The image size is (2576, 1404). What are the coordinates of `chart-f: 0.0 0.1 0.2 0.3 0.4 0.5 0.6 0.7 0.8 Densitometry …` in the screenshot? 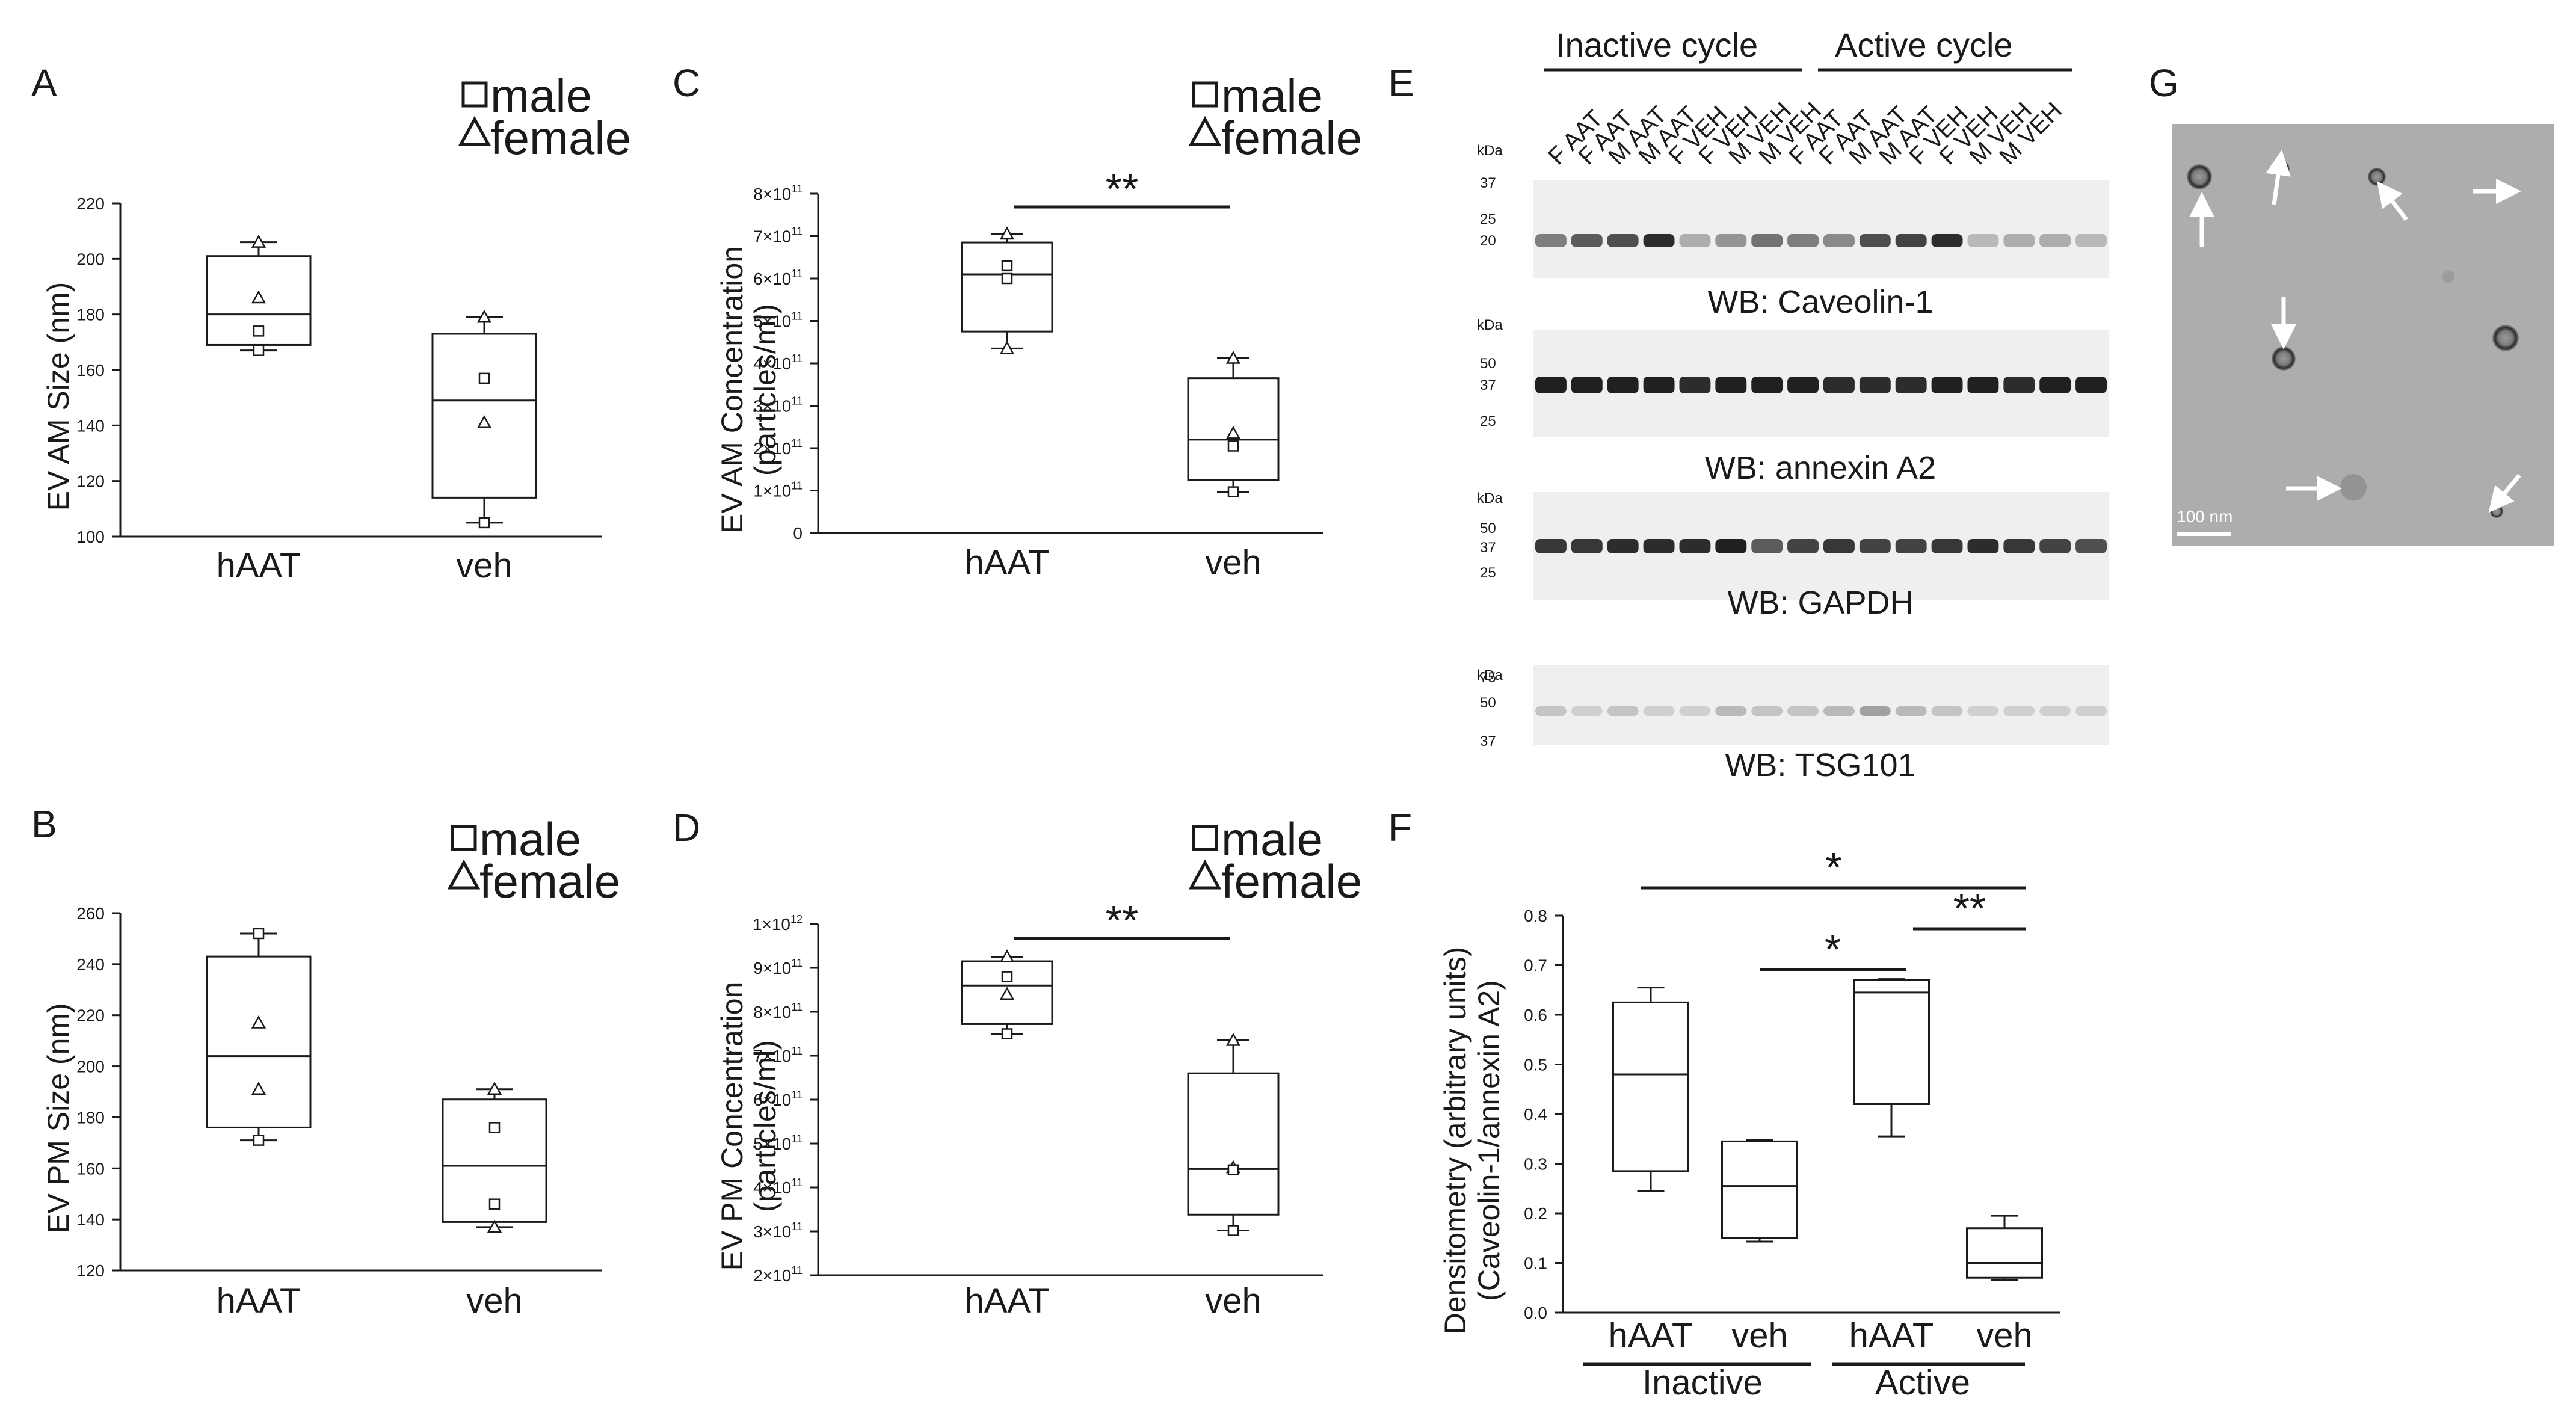 It's located at (1749, 1123).